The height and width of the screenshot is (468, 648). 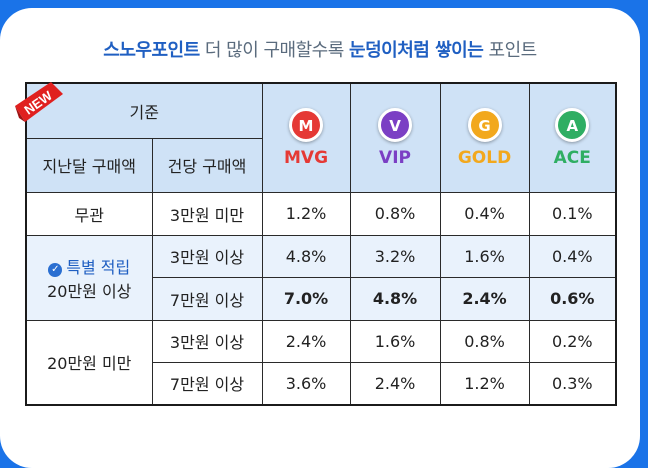 What do you see at coordinates (416, 50) in the screenshot?
I see `headline-highlight: 눈덩이처럼 쌓이는` at bounding box center [416, 50].